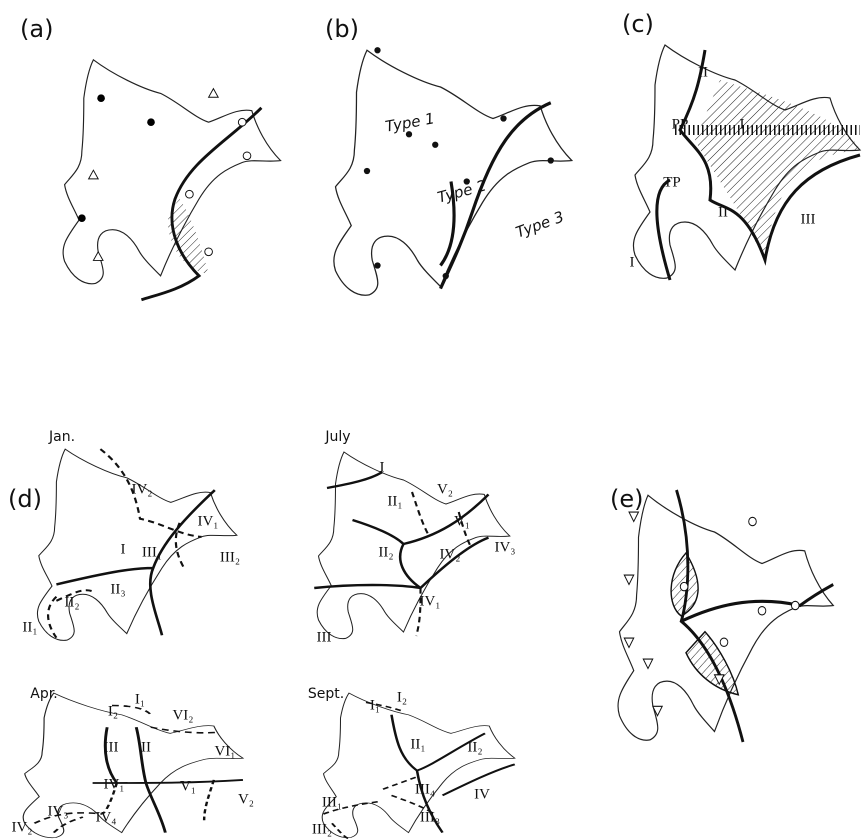  Describe the element at coordinates (412, 545) in the screenshot. I see `map-d-july` at that location.